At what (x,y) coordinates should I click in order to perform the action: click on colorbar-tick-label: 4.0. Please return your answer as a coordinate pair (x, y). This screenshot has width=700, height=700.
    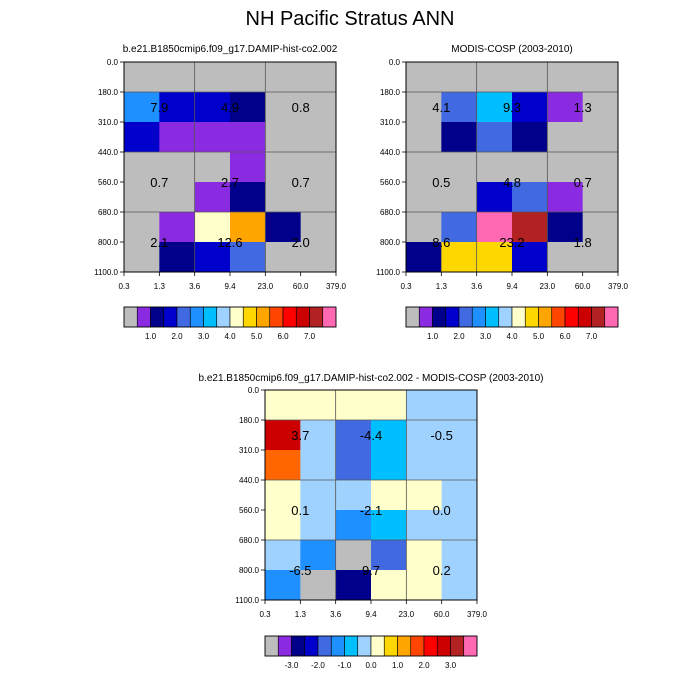
    Looking at the image, I should click on (512, 336).